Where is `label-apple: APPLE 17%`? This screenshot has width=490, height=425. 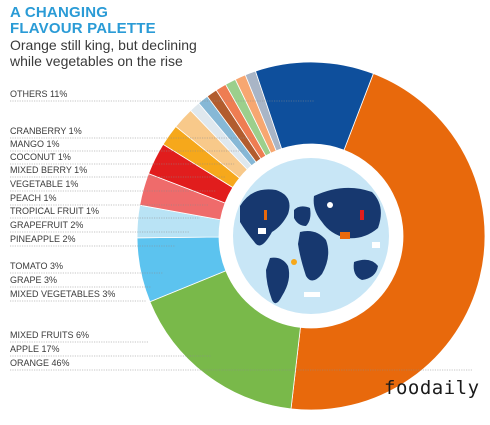 label-apple: APPLE 17% is located at coordinates (35, 349).